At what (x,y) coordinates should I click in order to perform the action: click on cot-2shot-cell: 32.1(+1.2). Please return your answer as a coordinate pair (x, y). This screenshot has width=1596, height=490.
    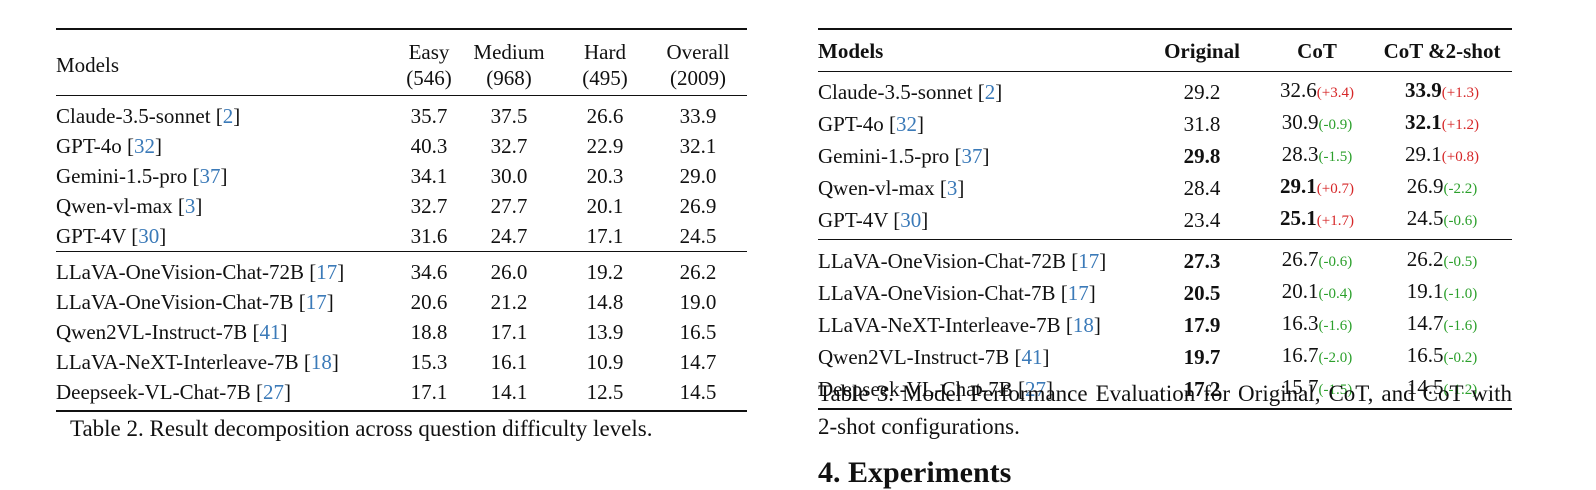
    Looking at the image, I should click on (1442, 124).